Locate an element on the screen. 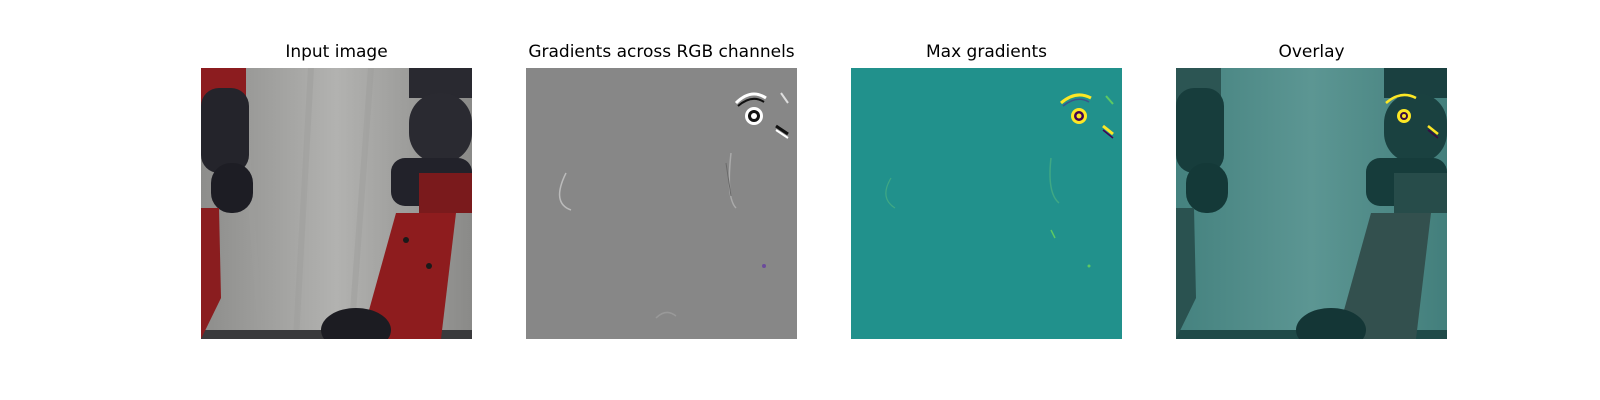 The image size is (1600, 400). panel-title: Input image is located at coordinates (336, 52).